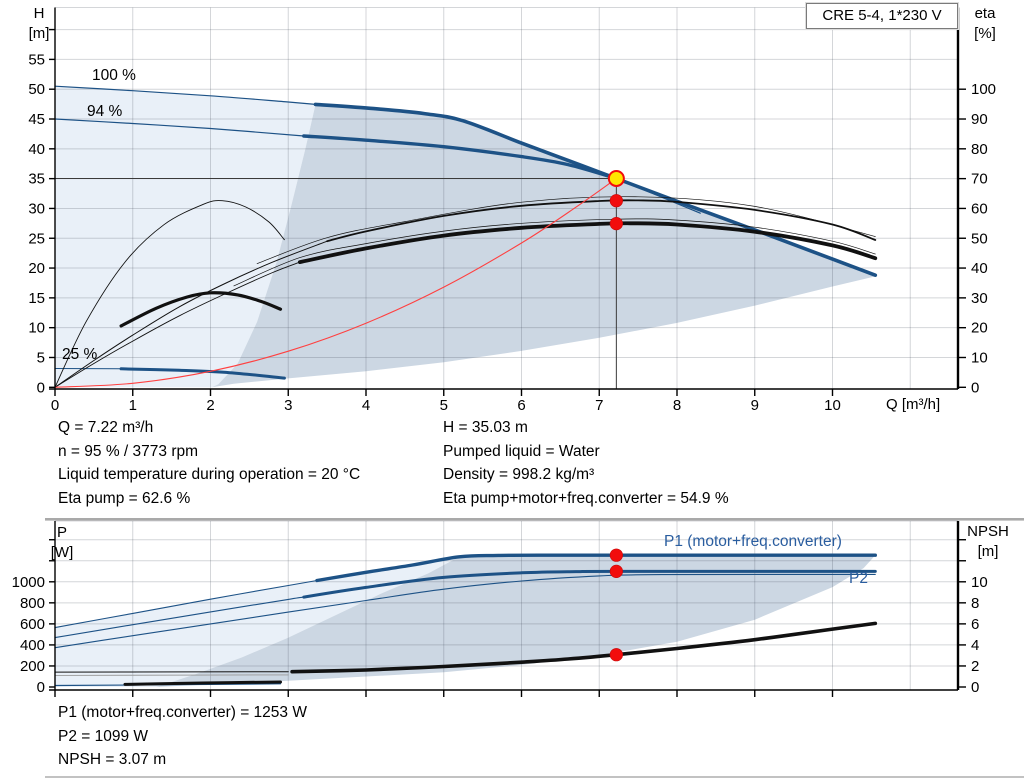  I want to click on p2-shaft-curve-thin, so click(465, 611).